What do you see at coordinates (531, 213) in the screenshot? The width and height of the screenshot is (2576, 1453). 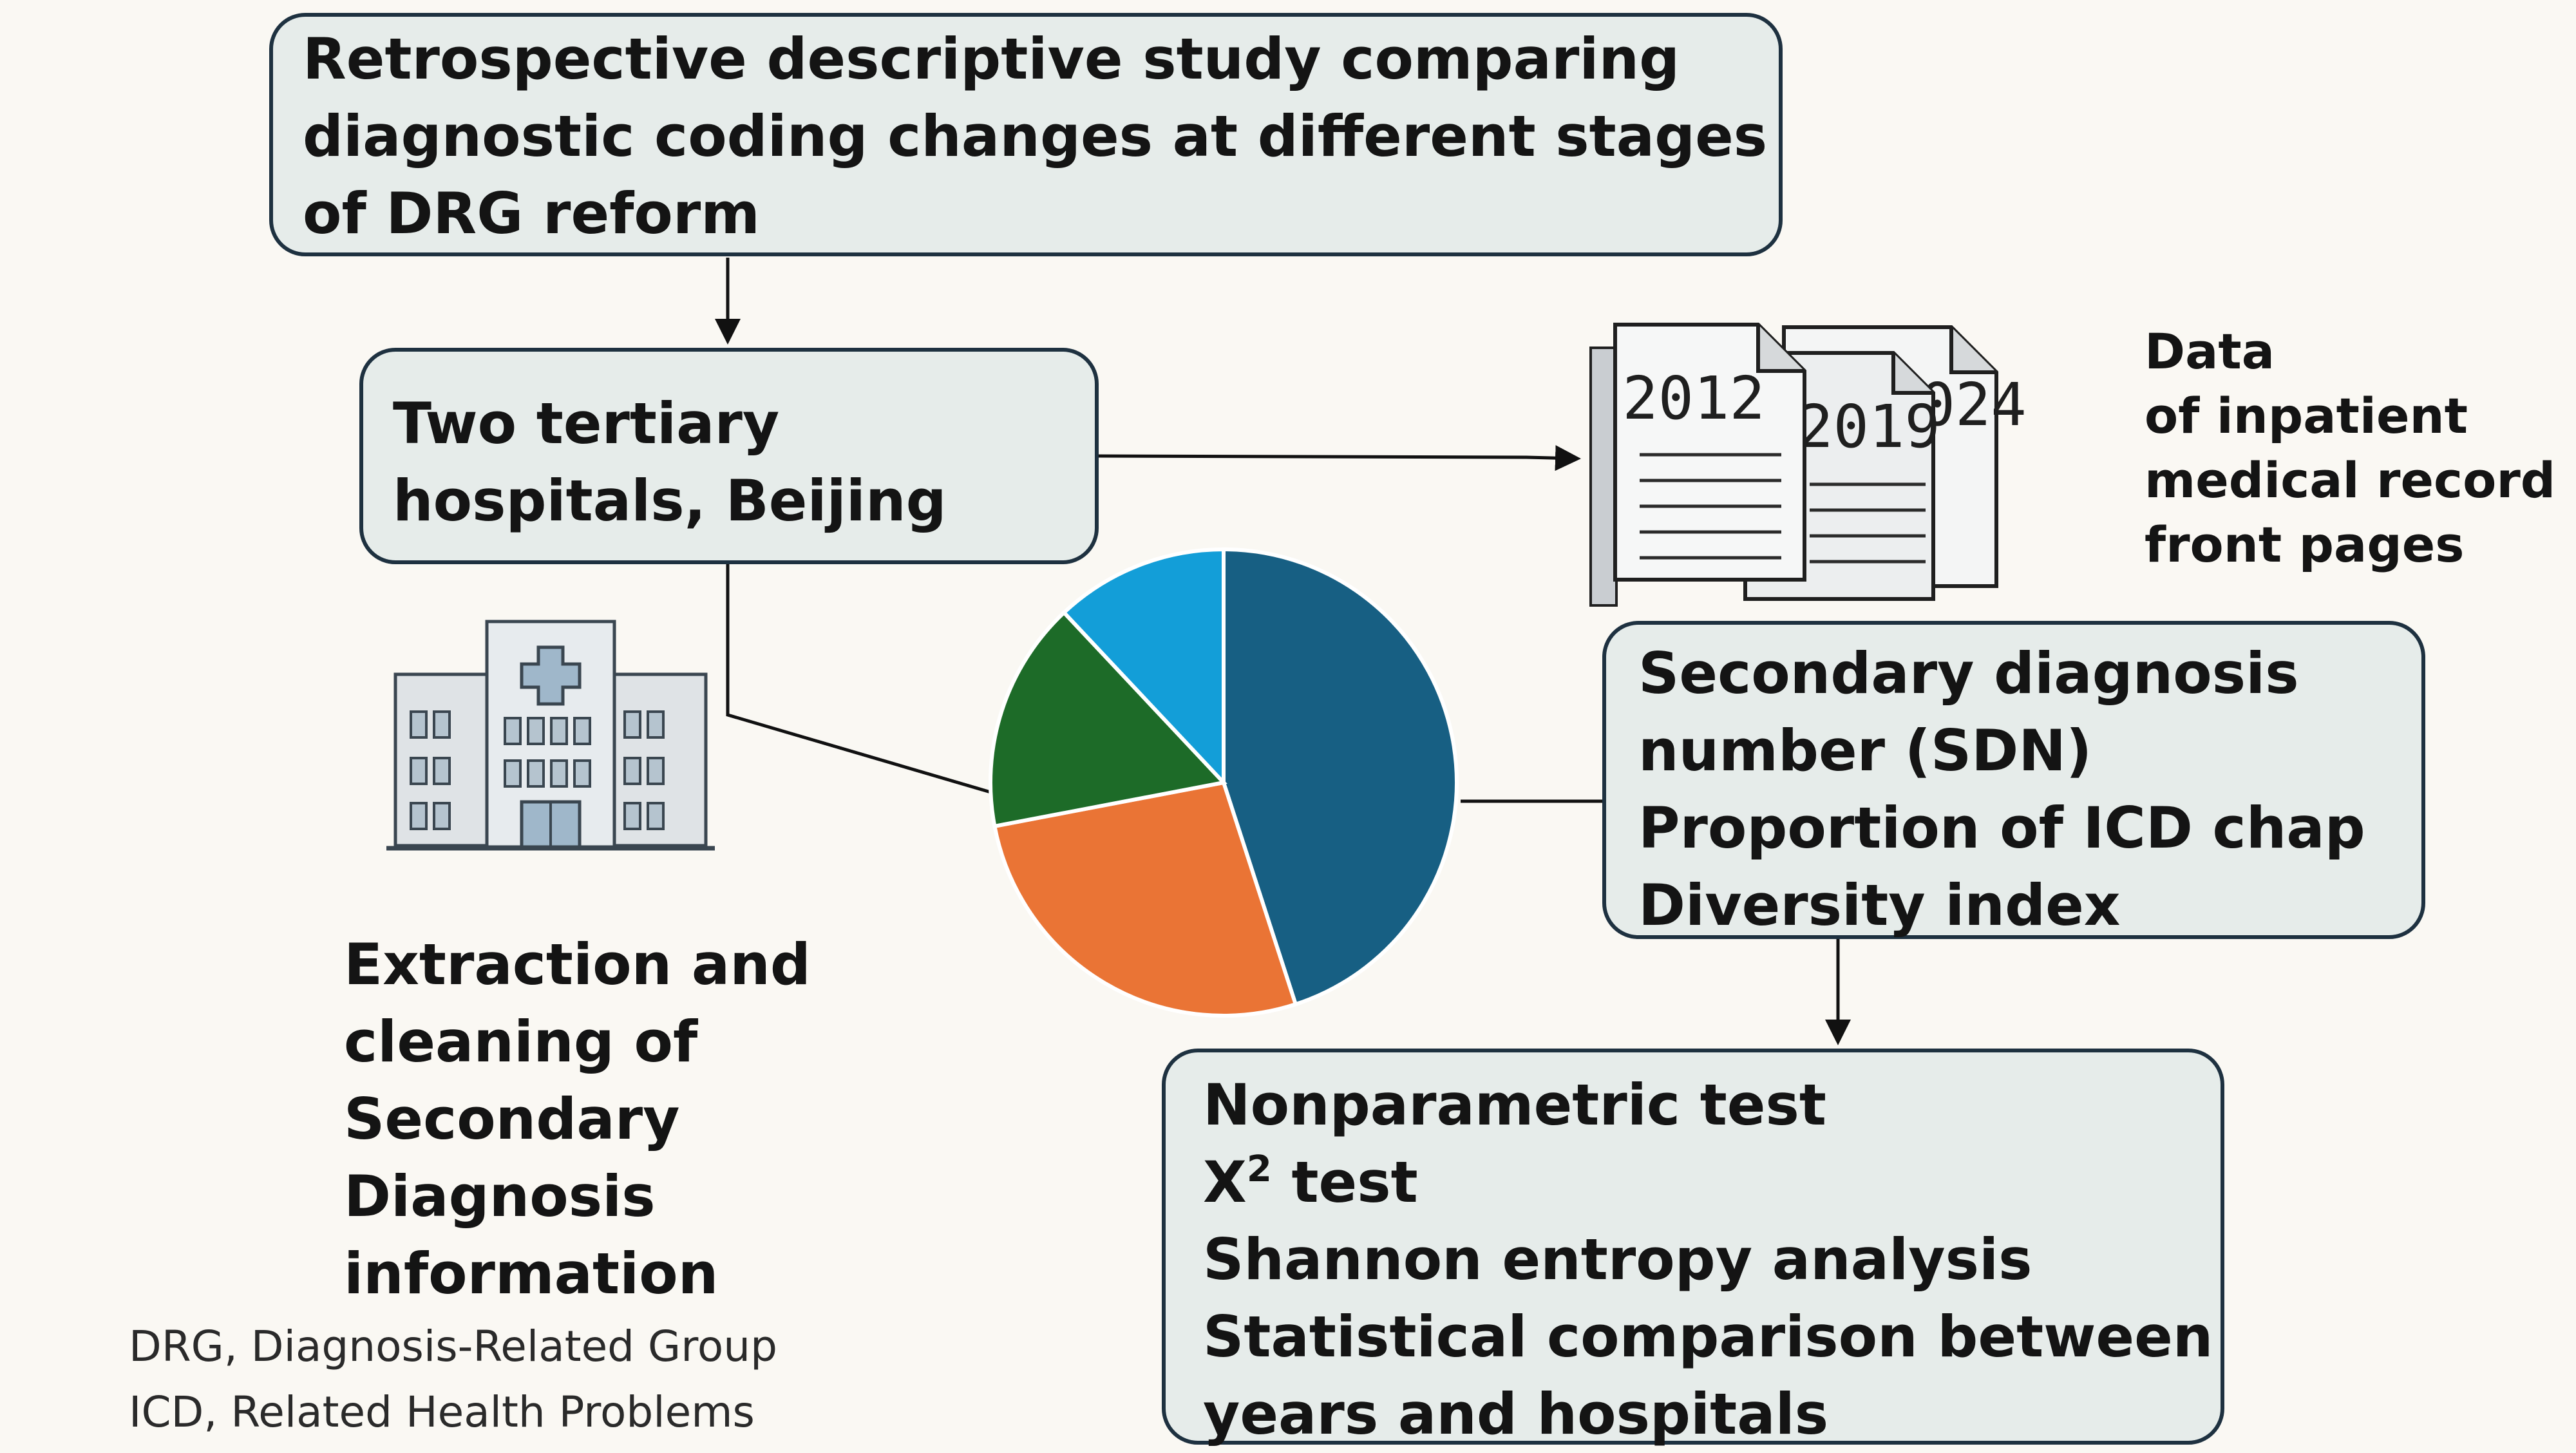 I see `study-line: of DRG reform` at bounding box center [531, 213].